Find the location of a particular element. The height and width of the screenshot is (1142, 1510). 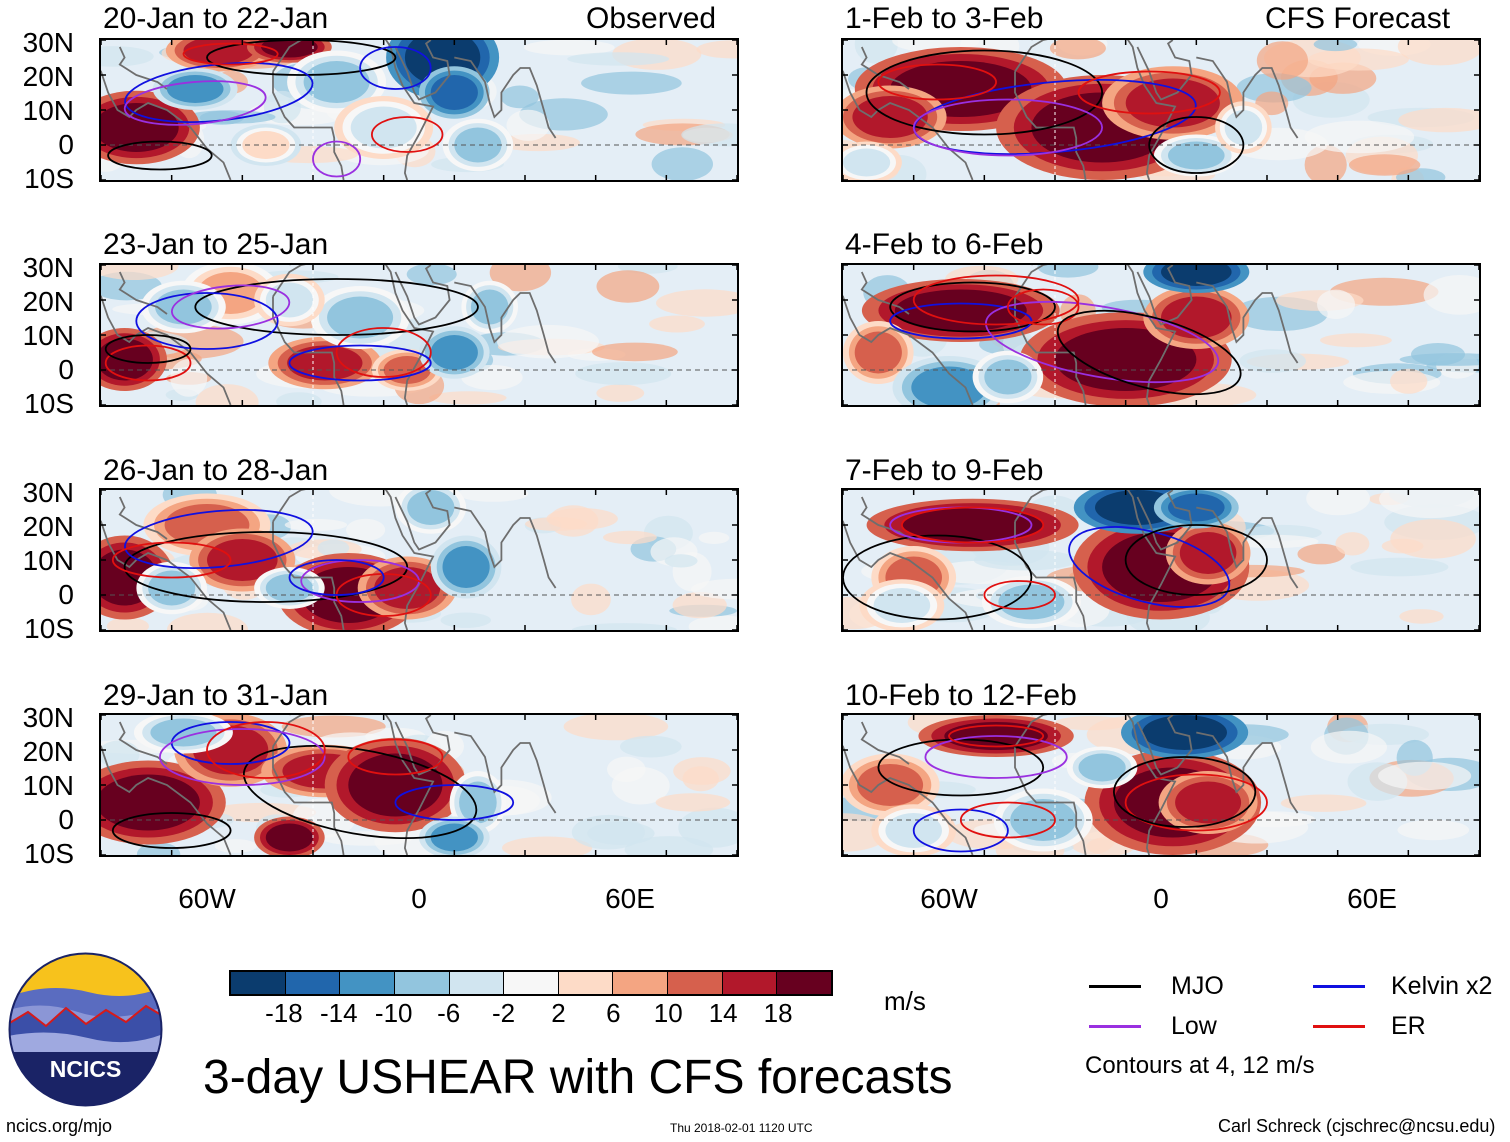

panel-title: 1-Feb to 3-Feb is located at coordinates (944, 18).